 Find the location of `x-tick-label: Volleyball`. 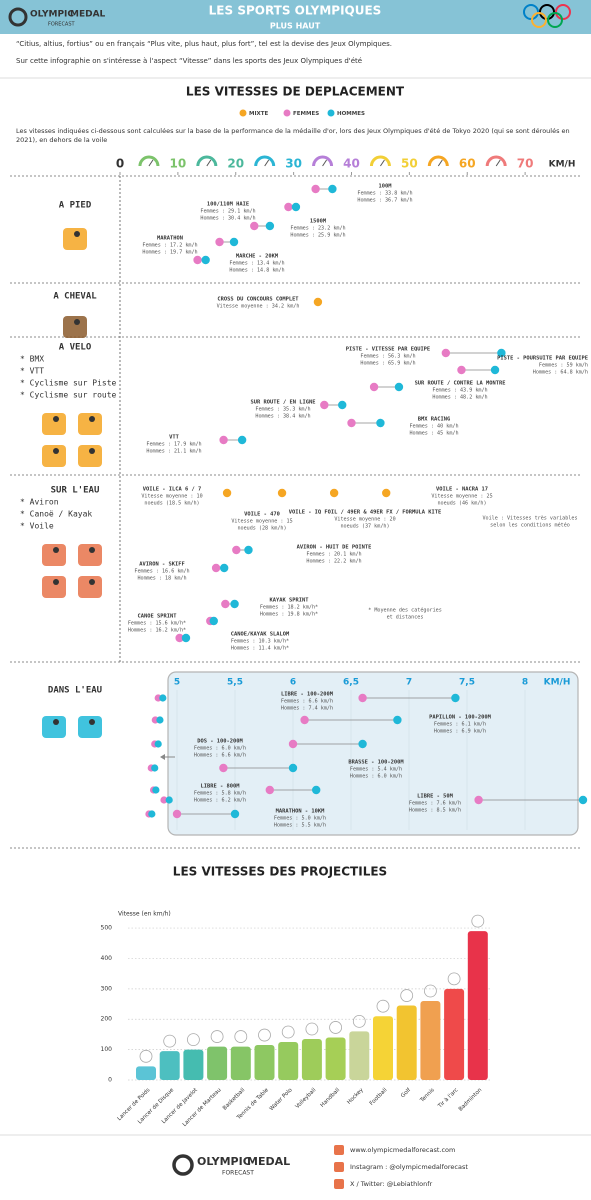

x-tick-label: Volleyball is located at coordinates (306, 1098).